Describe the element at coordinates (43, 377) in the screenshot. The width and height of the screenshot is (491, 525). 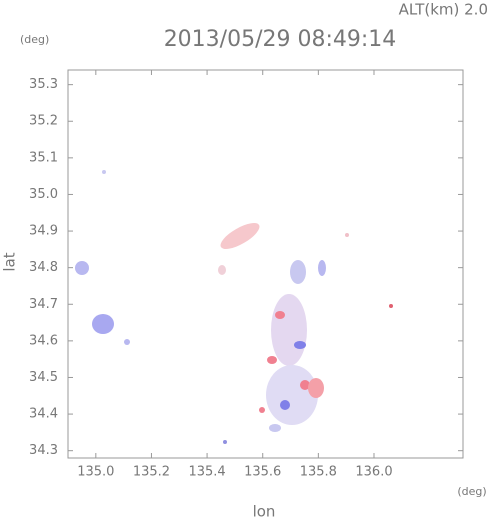
I see `y-tick-label: 34.5` at that location.